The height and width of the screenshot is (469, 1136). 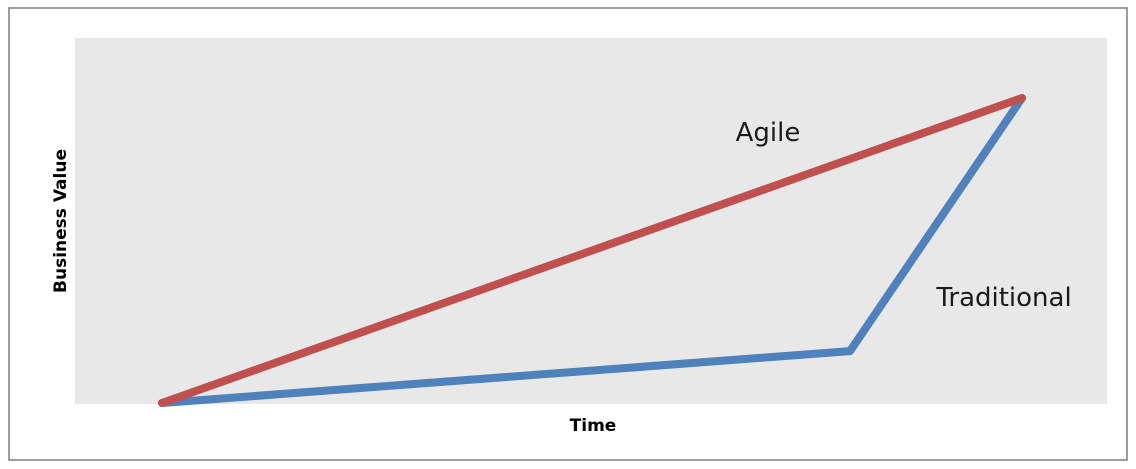 What do you see at coordinates (768, 133) in the screenshot?
I see `series-label-agile: Agile` at bounding box center [768, 133].